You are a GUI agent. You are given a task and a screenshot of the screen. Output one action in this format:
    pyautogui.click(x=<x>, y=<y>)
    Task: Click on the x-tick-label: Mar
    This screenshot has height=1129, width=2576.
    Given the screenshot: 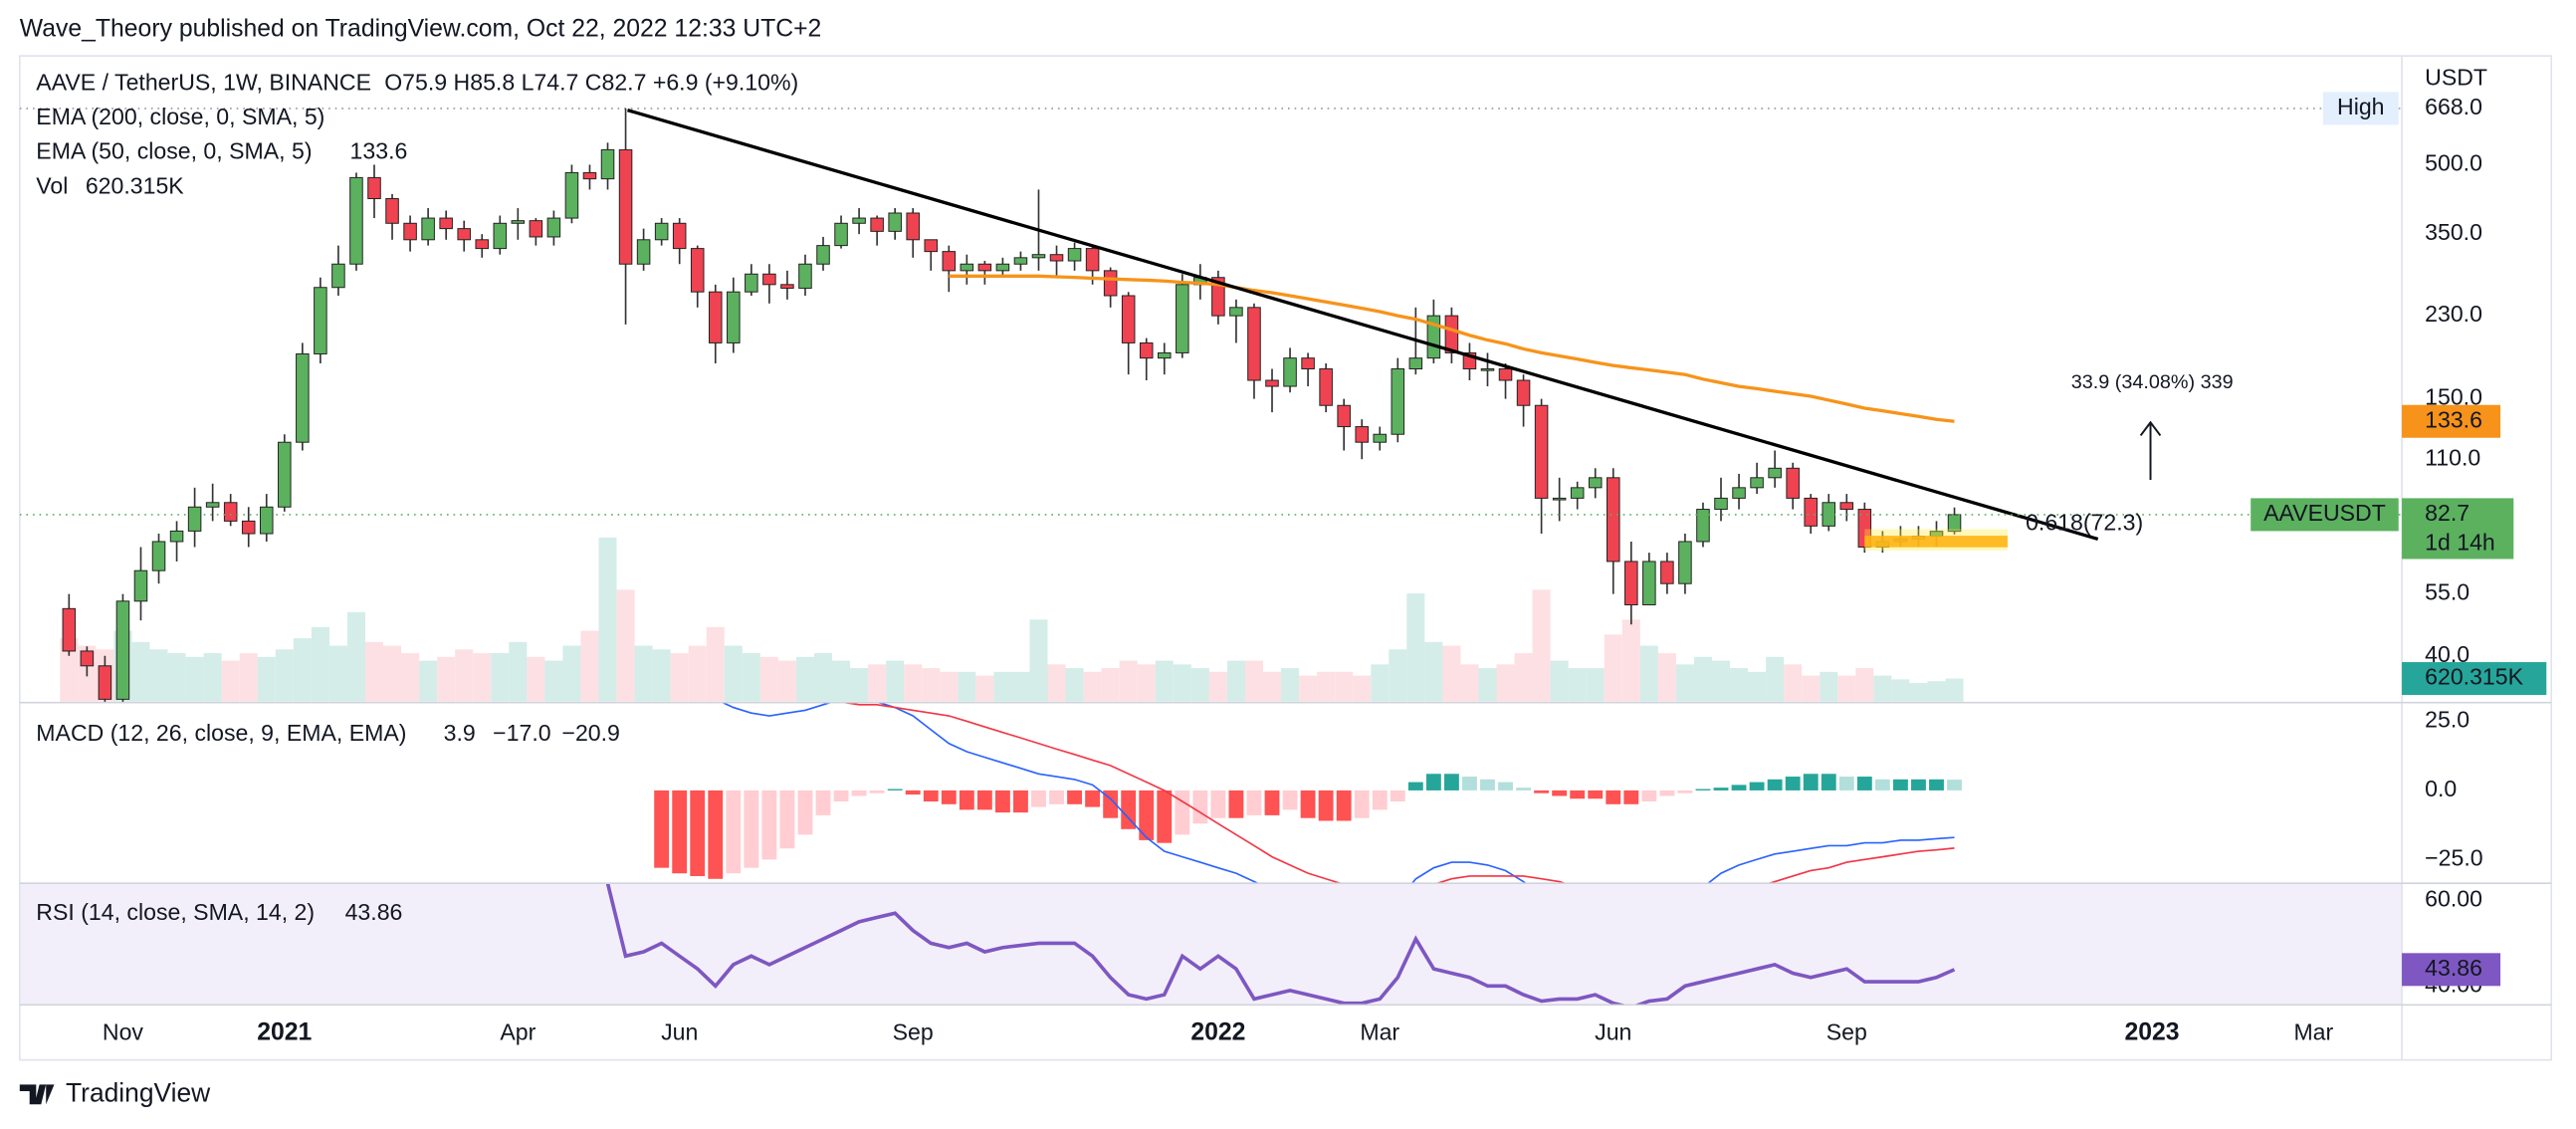 What is the action you would take?
    pyautogui.click(x=2313, y=1031)
    